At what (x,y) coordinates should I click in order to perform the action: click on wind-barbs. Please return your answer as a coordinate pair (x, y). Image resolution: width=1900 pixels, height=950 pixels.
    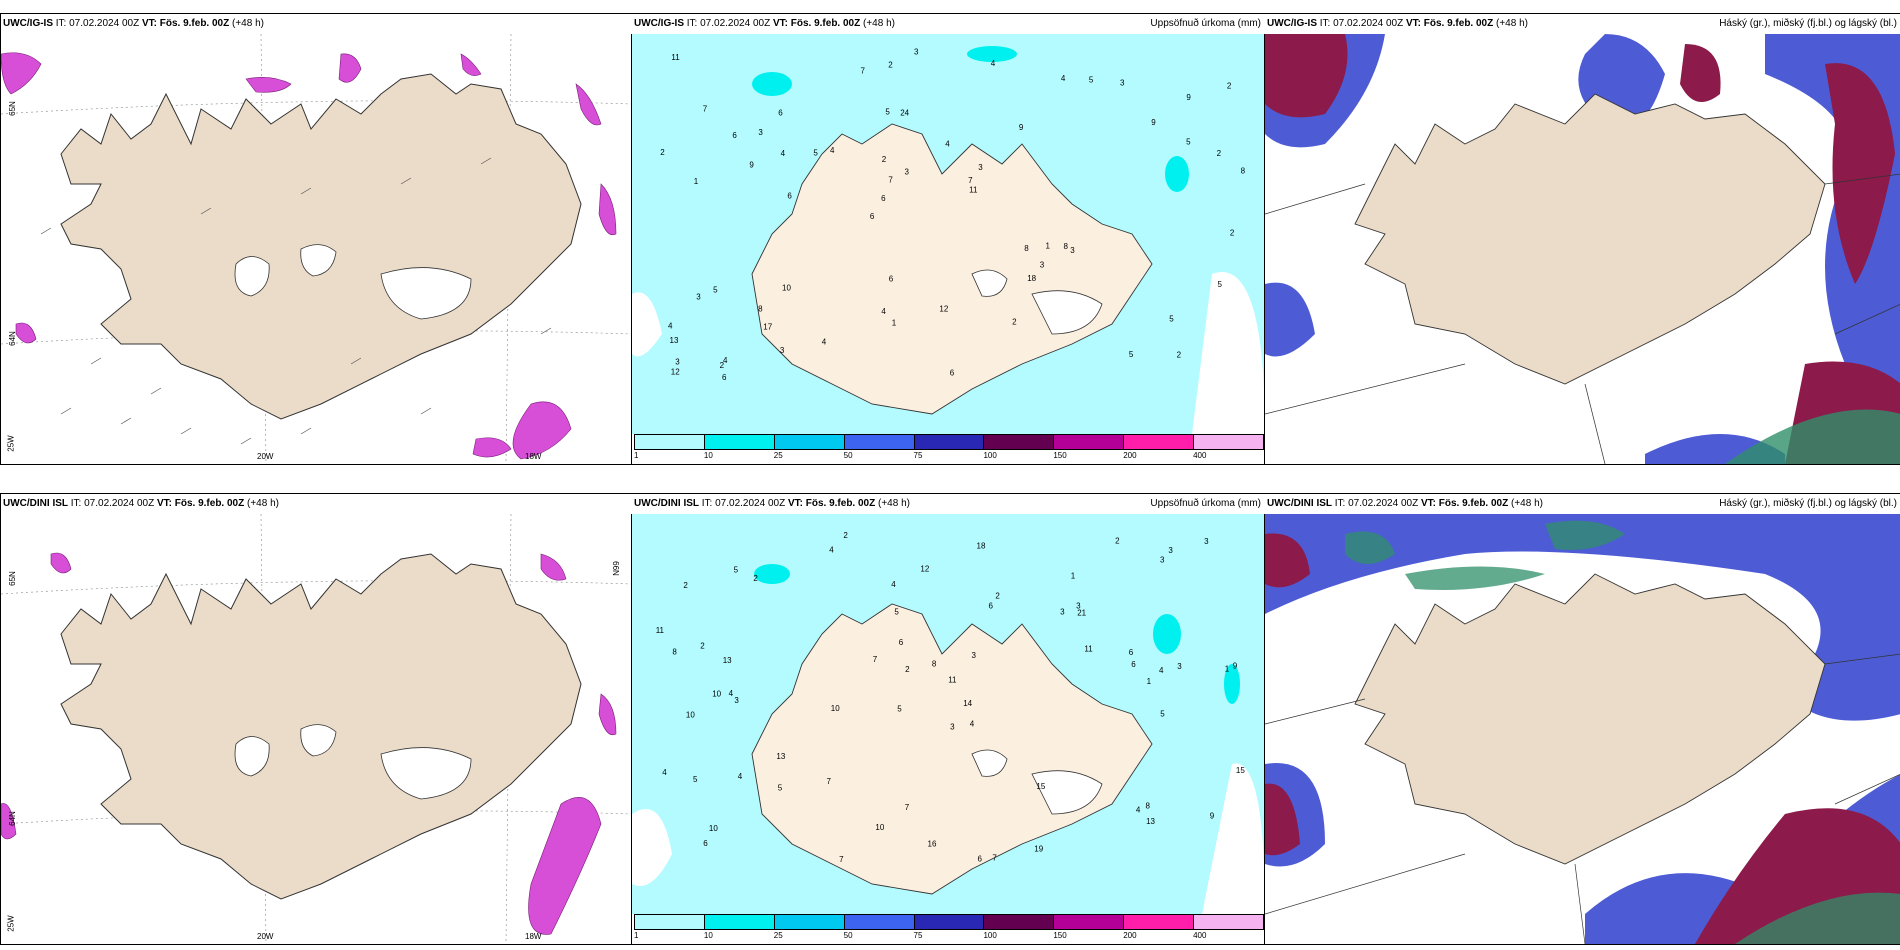
    Looking at the image, I should click on (296, 301).